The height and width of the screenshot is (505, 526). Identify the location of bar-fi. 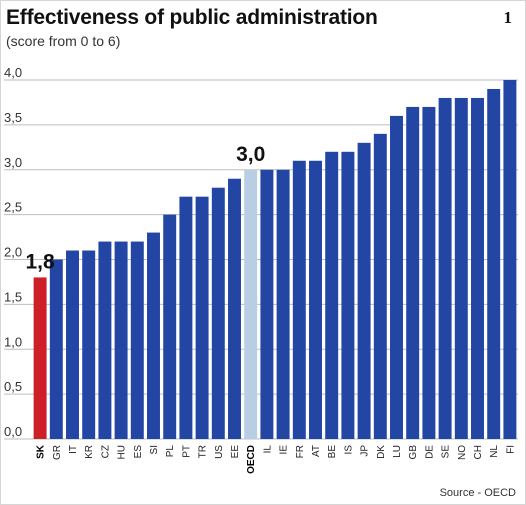
(510, 259).